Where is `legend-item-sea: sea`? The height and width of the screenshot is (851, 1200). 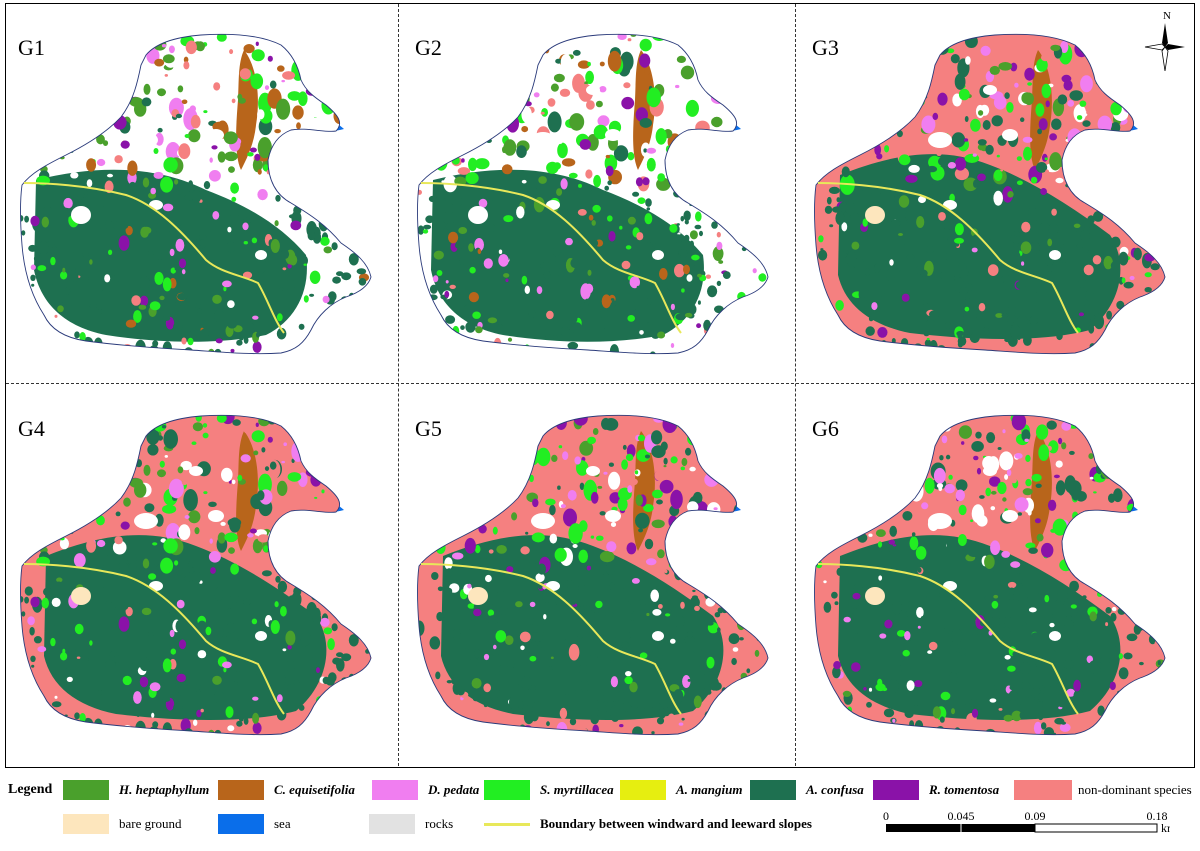 legend-item-sea: sea is located at coordinates (254, 824).